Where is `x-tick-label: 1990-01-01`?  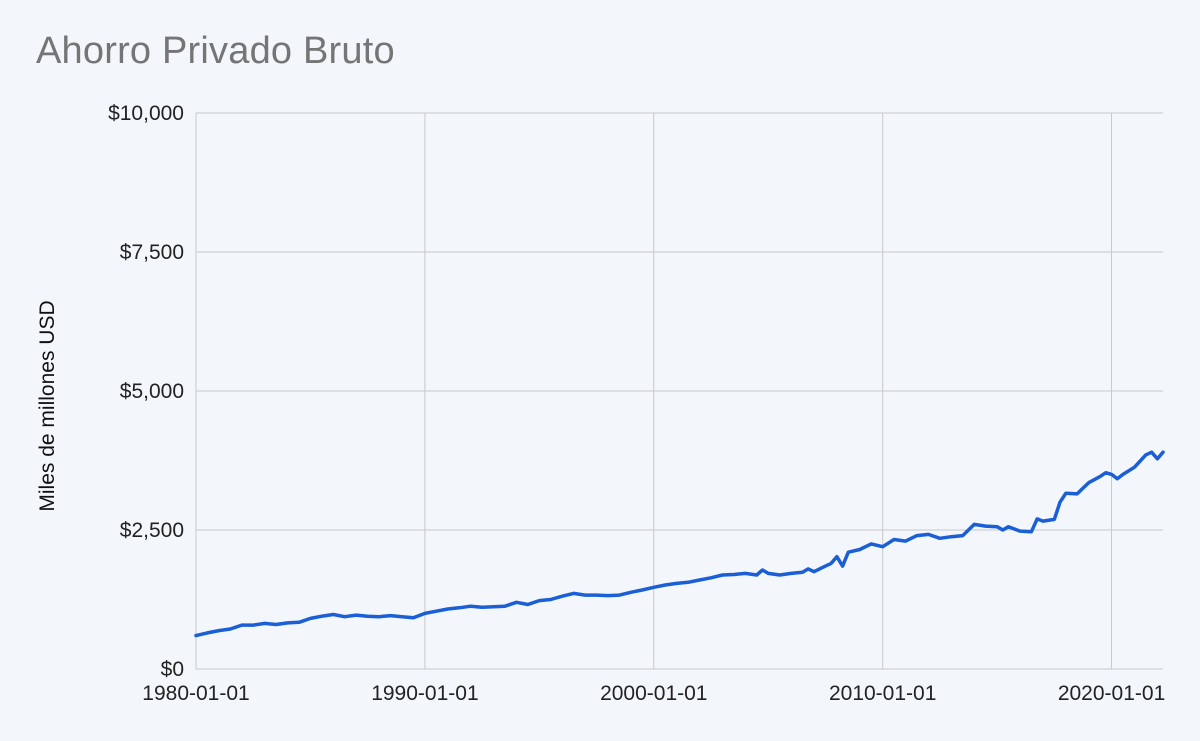
x-tick-label: 1990-01-01 is located at coordinates (424, 693).